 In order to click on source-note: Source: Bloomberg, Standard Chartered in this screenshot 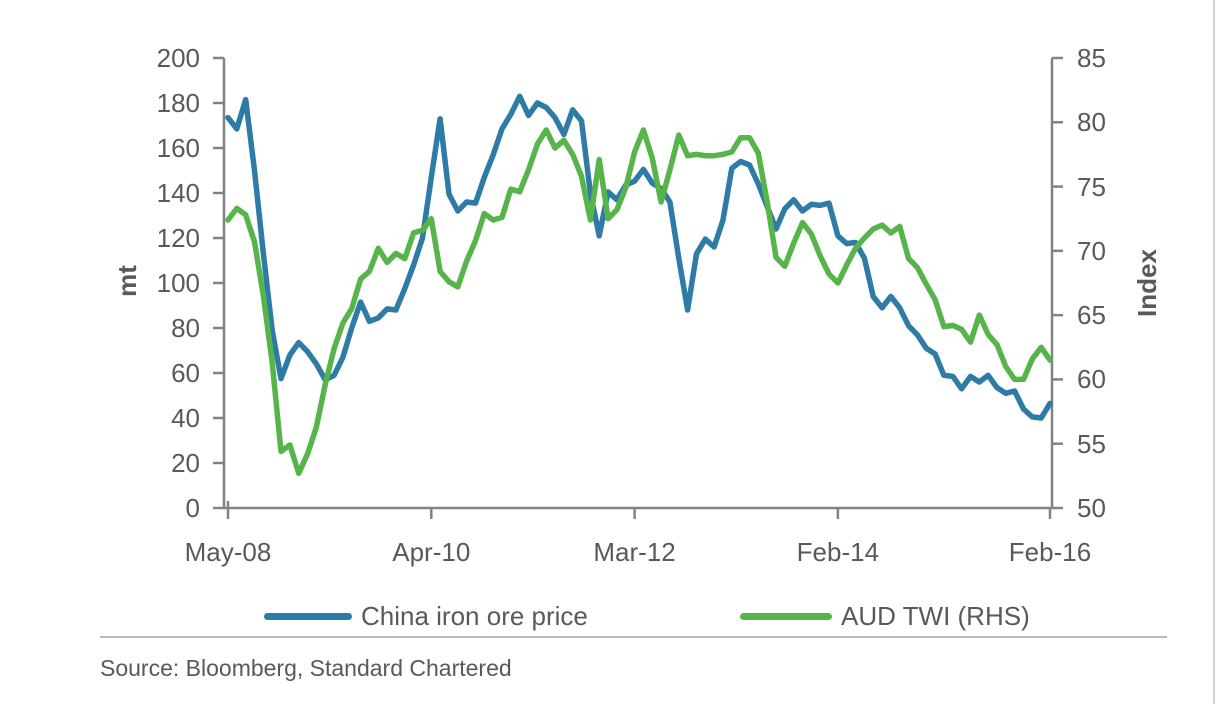, I will do `click(306, 668)`.